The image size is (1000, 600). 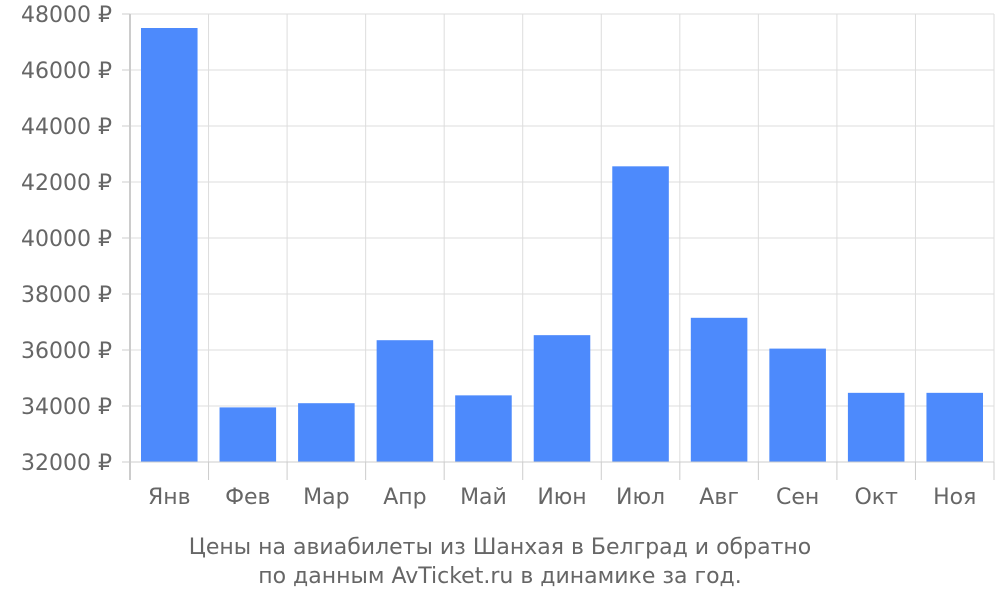 I want to click on x-tick-label: Апр, so click(x=404, y=497).